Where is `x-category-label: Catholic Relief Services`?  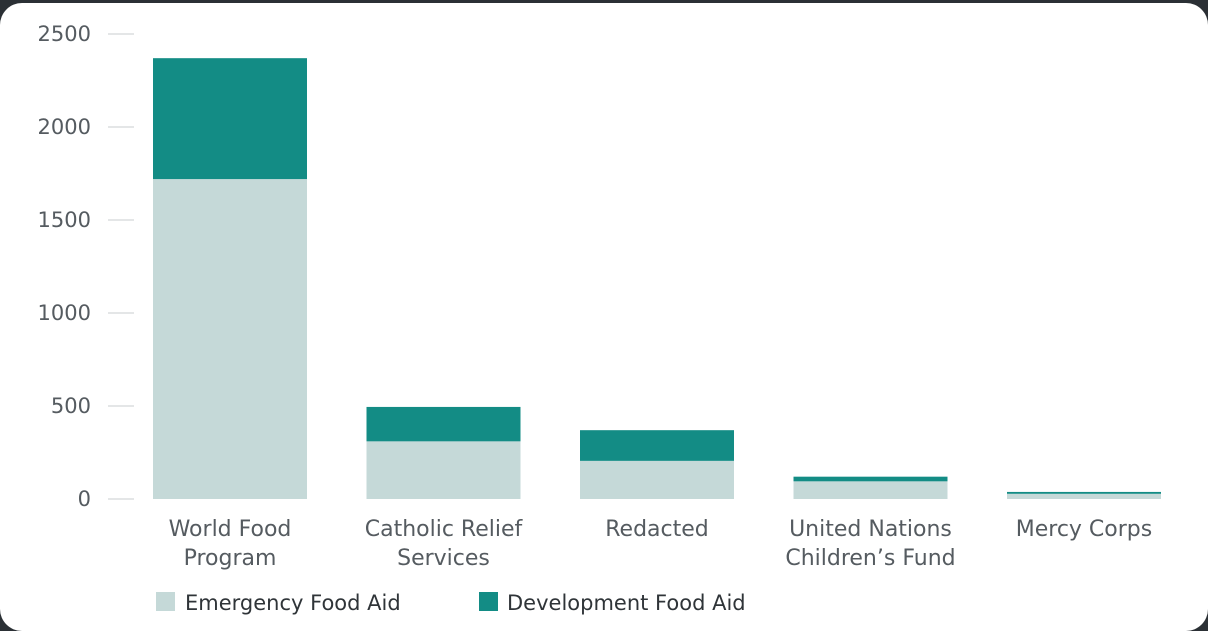
x-category-label: Catholic Relief Services is located at coordinates (444, 544).